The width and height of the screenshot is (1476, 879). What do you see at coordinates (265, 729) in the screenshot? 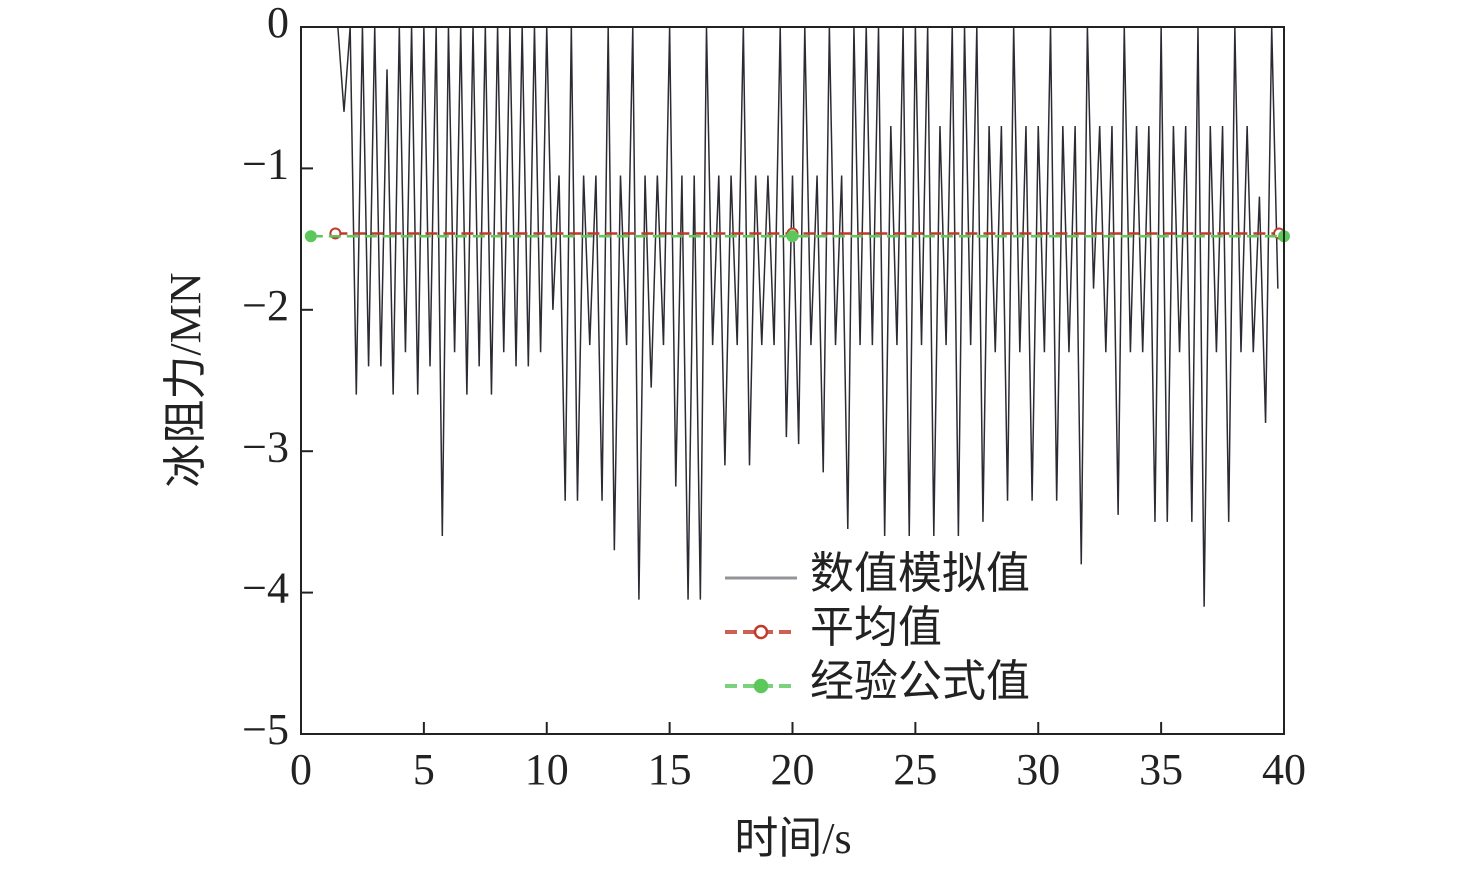
I see `y-tick-label: −5` at bounding box center [265, 729].